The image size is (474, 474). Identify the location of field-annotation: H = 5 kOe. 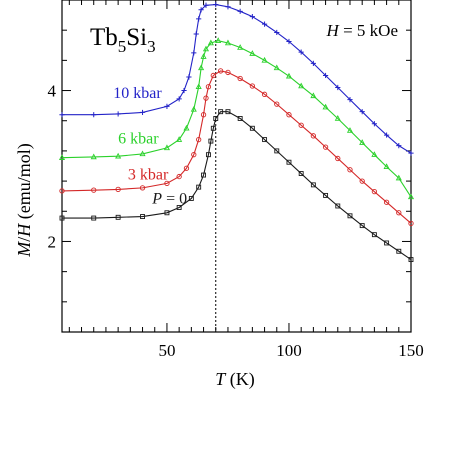
(362, 30).